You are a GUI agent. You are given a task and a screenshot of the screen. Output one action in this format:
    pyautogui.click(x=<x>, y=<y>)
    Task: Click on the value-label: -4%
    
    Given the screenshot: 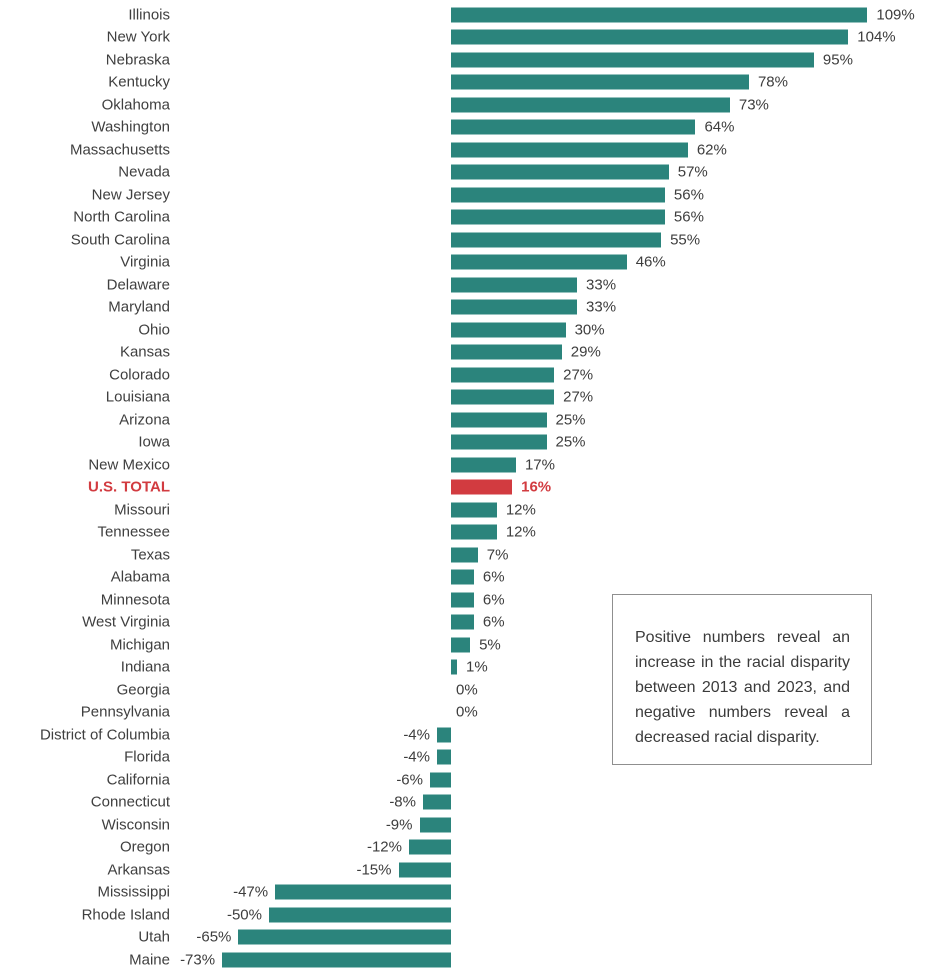 What is the action you would take?
    pyautogui.click(x=416, y=735)
    